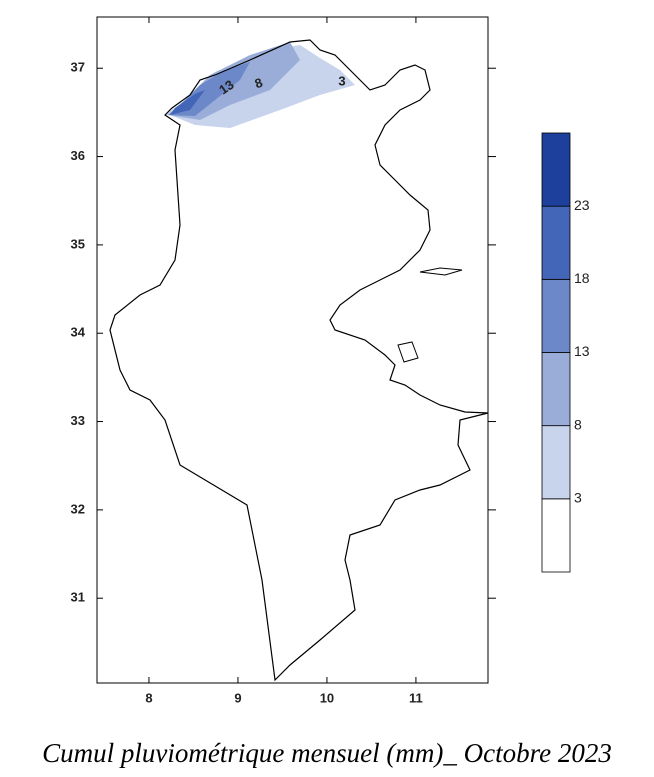 The image size is (654, 777). What do you see at coordinates (237, 697) in the screenshot?
I see `x-tick-label: 9` at bounding box center [237, 697].